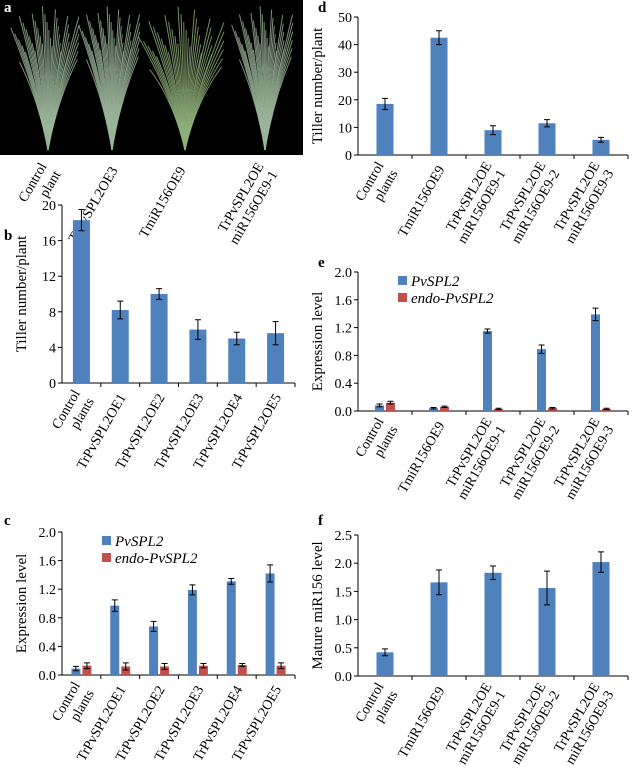  Describe the element at coordinates (22, 293) in the screenshot. I see `y-axis-label: Tiller number/plant` at that location.